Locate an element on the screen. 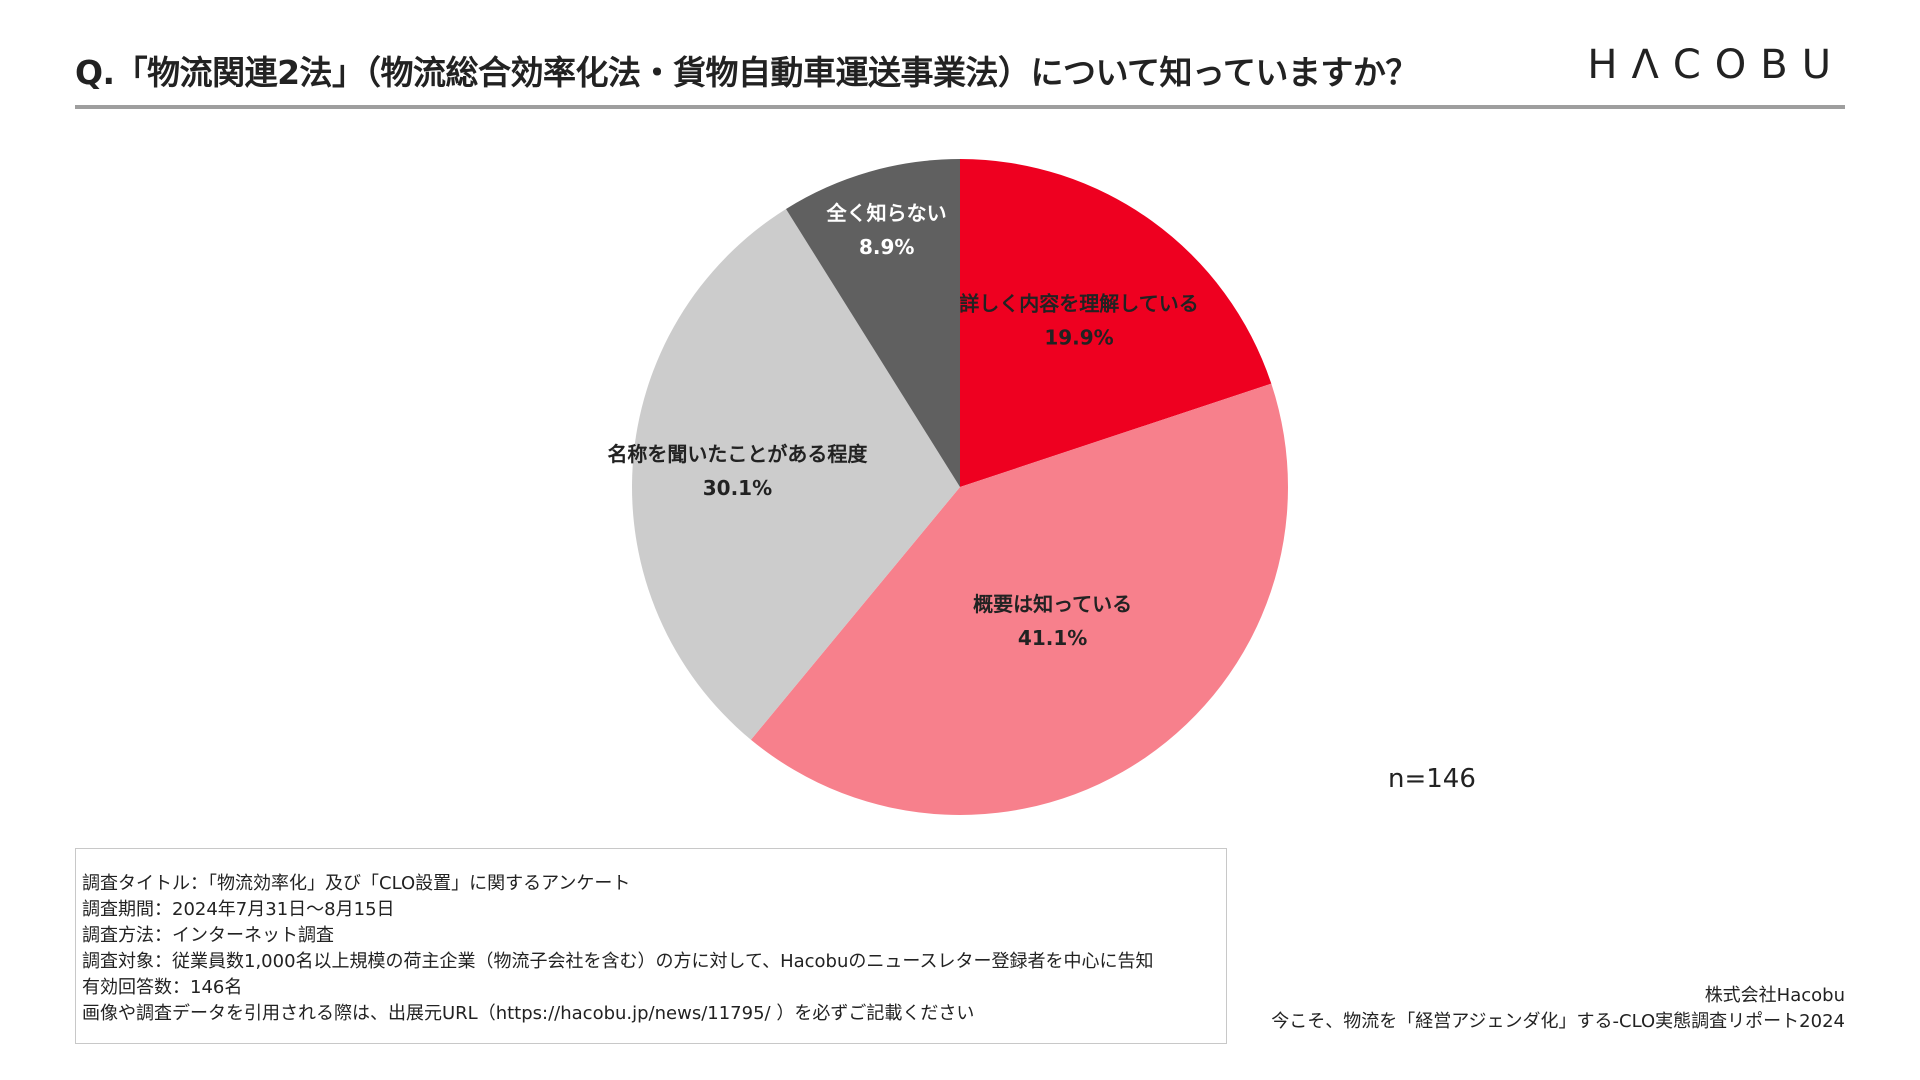  slice-category-label: 詳しく内容を理解している is located at coordinates (1078, 304).